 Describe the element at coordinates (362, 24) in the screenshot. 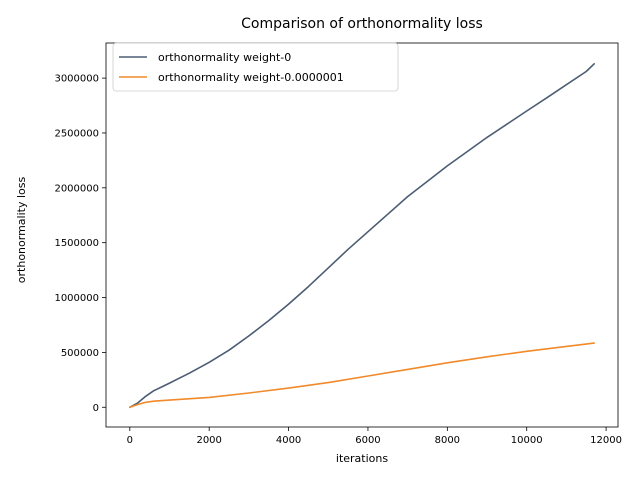

I see `chart-title: Comparison of orthonormality loss` at that location.